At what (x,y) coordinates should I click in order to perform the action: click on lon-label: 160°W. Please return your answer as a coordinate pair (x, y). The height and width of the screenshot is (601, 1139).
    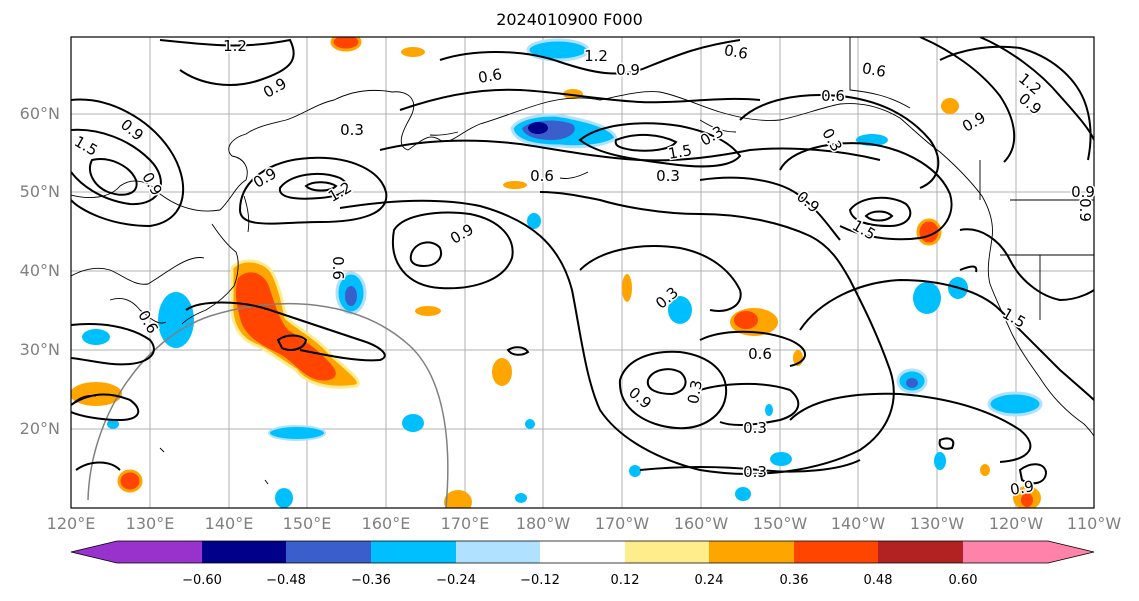
    Looking at the image, I should click on (701, 523).